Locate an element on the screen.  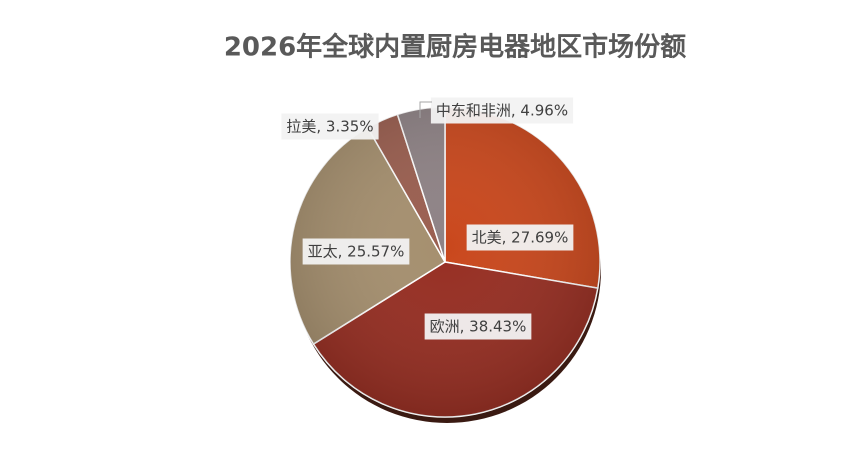
data-label: 拉美, 3.35% is located at coordinates (329, 127).